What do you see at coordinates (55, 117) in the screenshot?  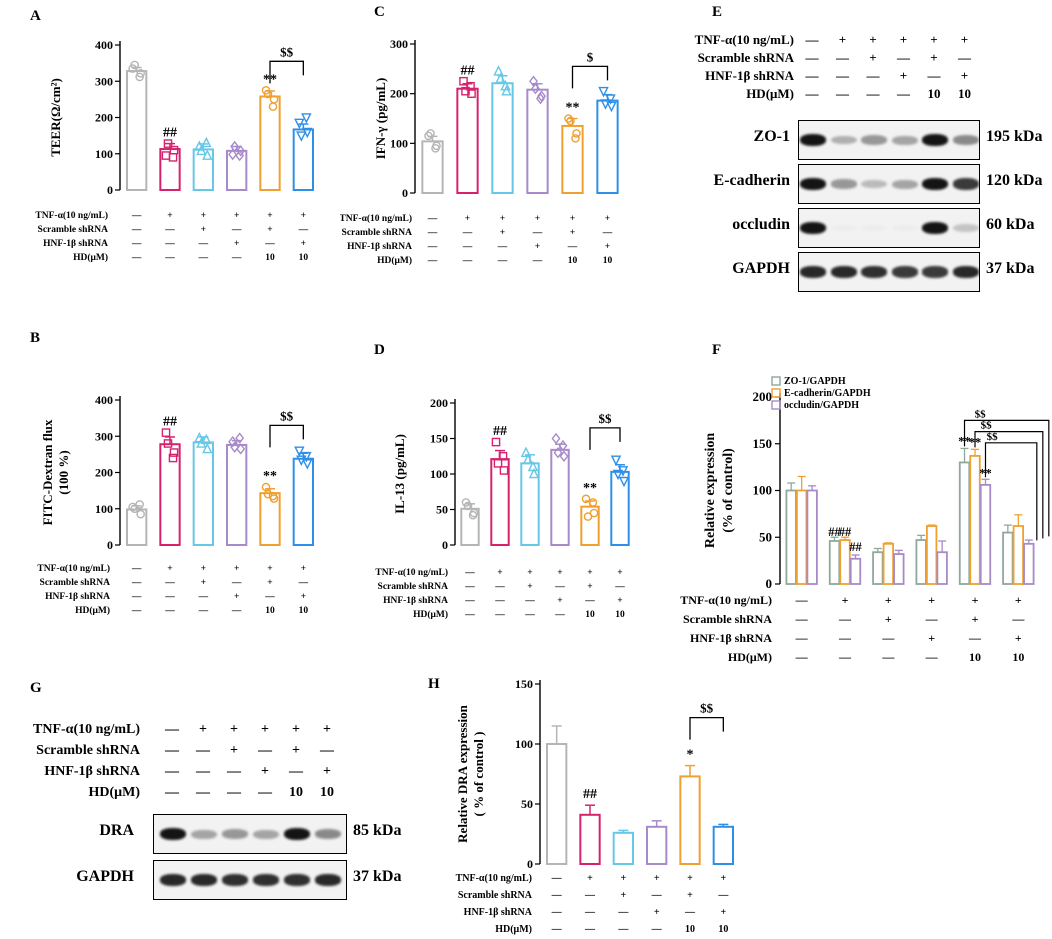 I see `y-axis-label: TEER(Ω/cm²)` at bounding box center [55, 117].